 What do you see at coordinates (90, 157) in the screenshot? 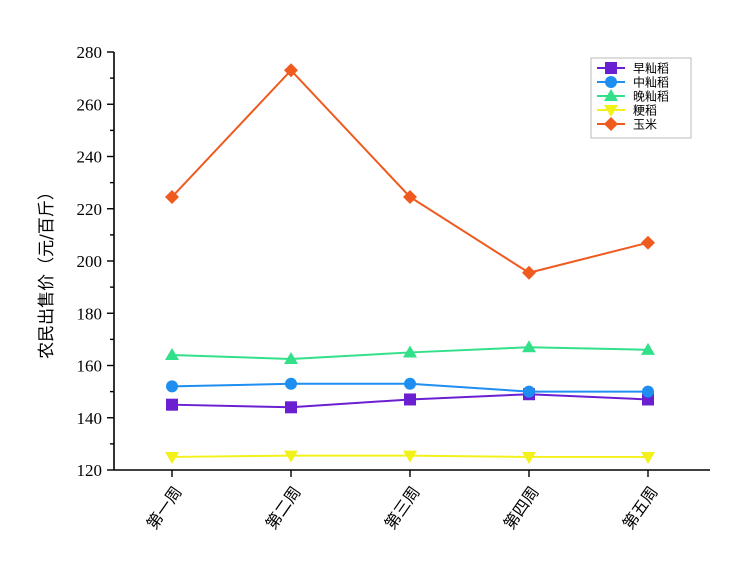
I see `y-tick-label: 240` at bounding box center [90, 157].